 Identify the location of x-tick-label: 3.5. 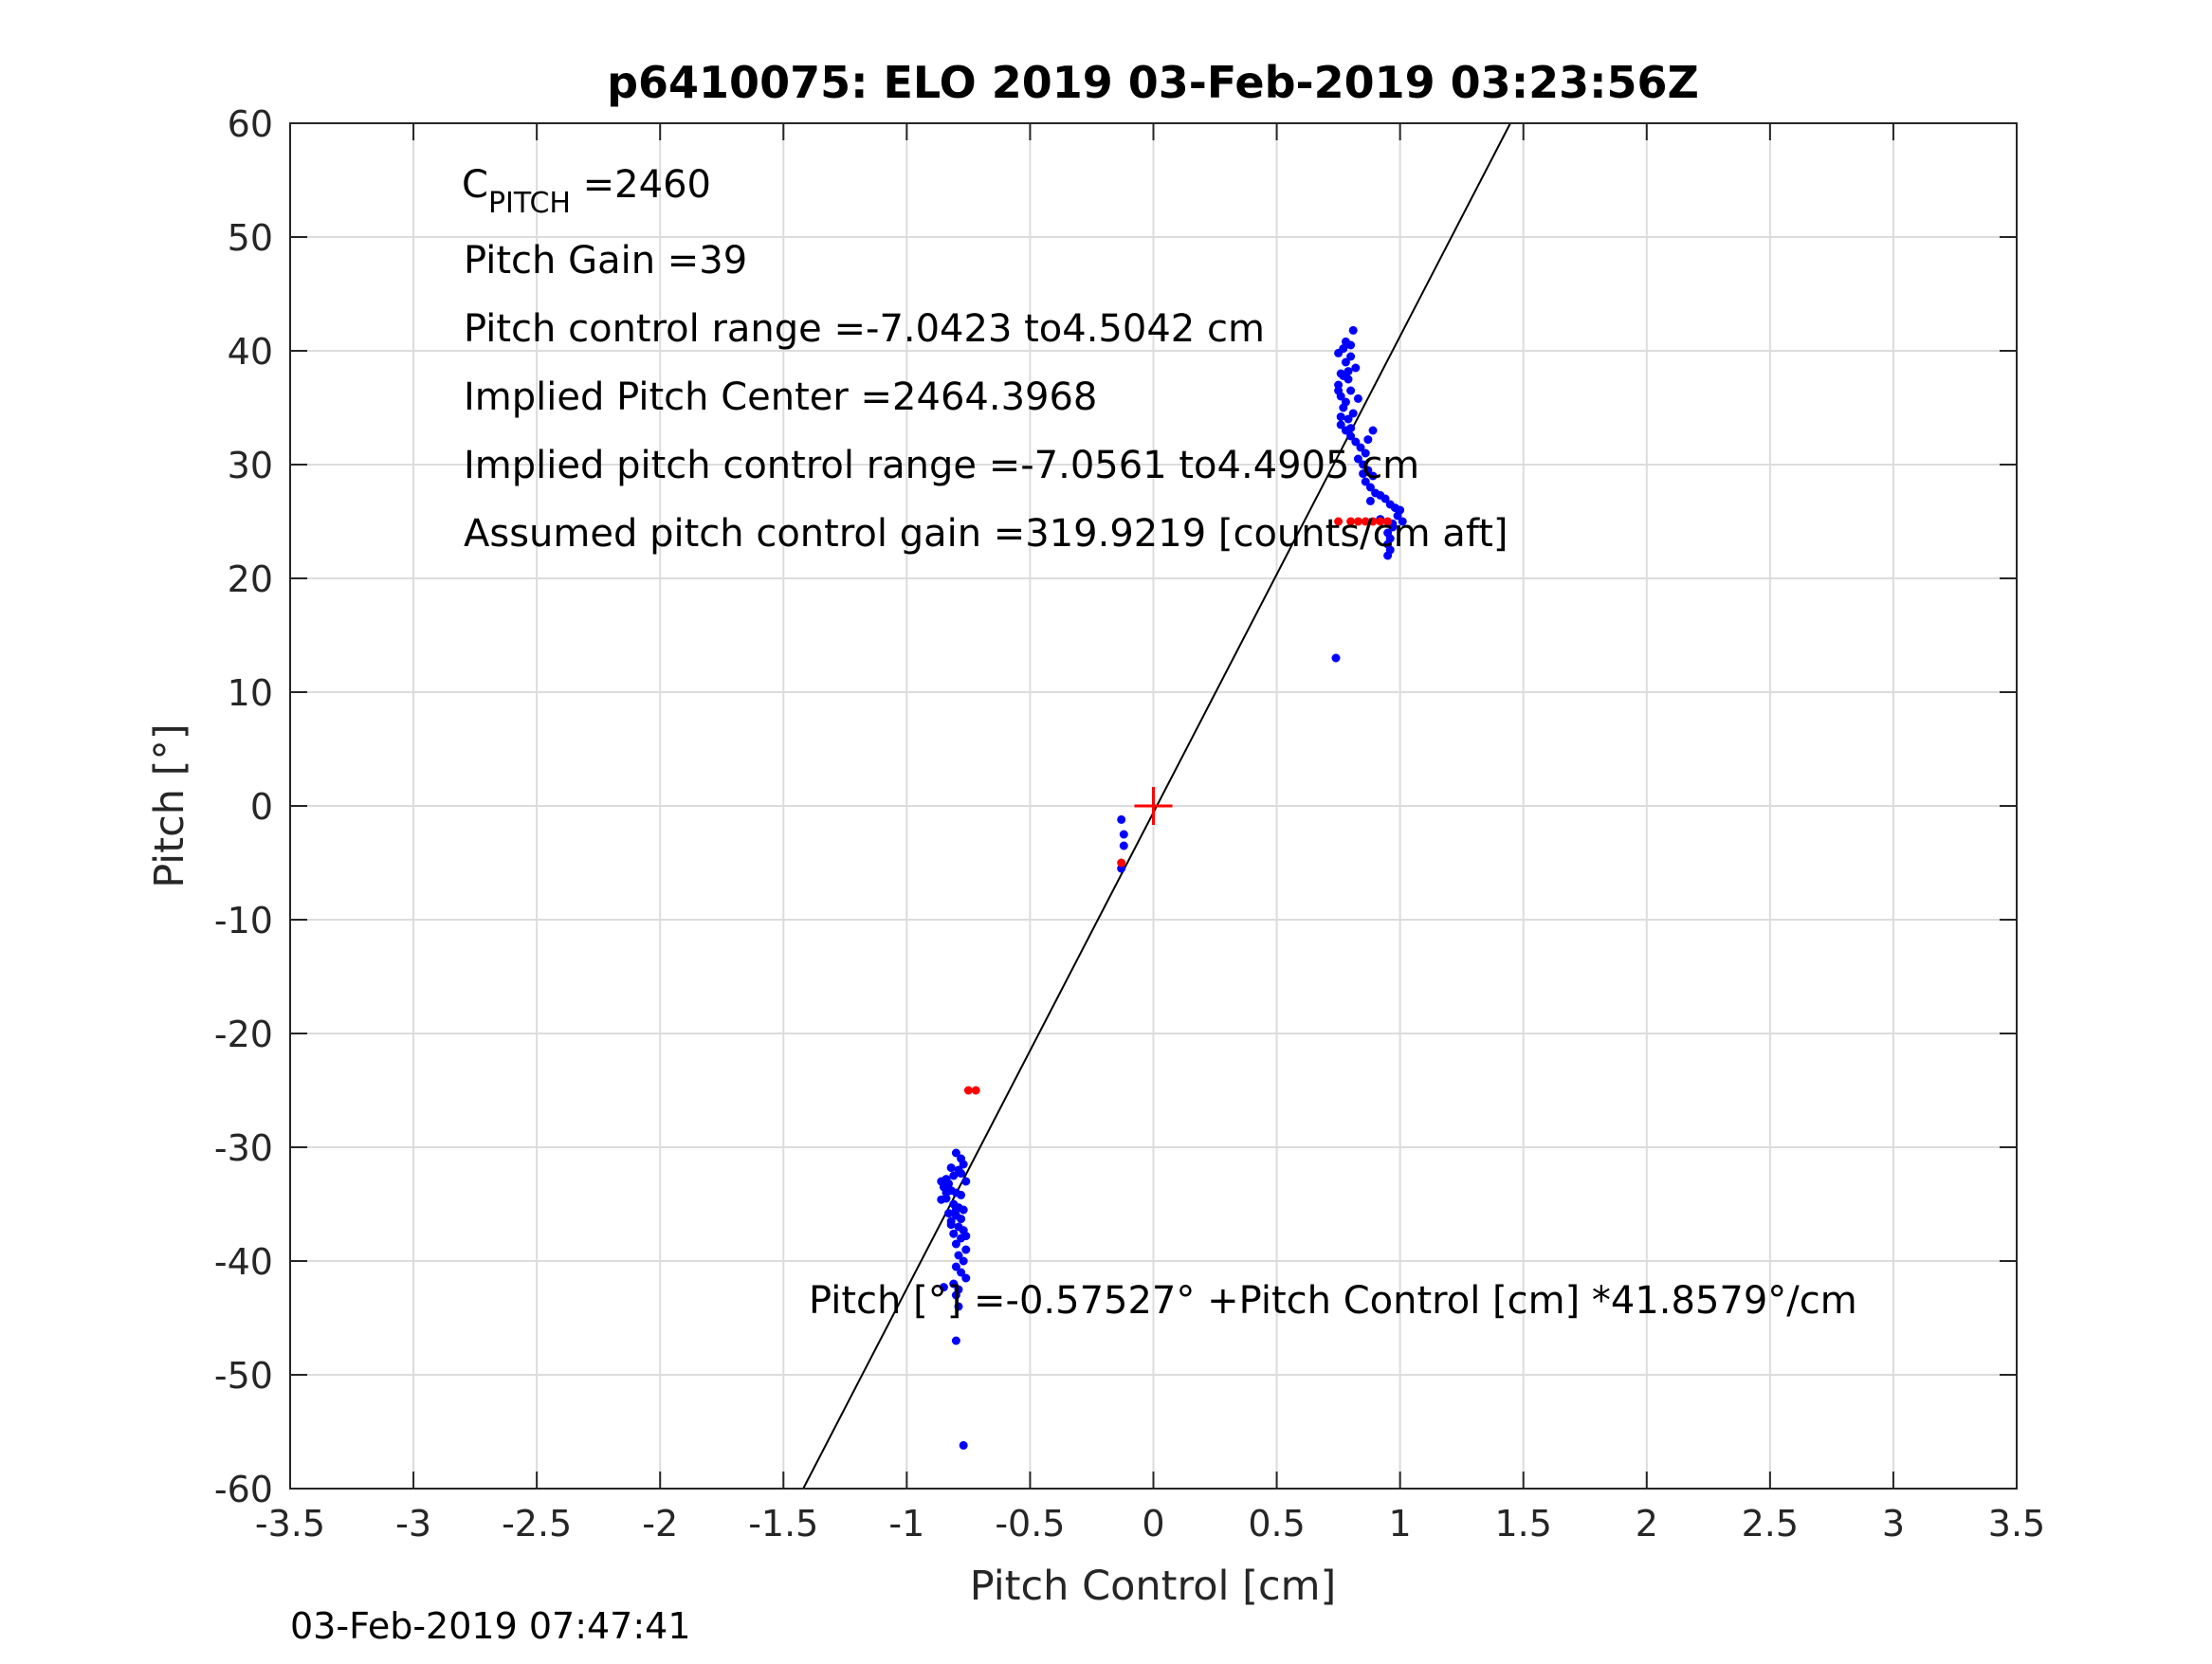
(2016, 1524).